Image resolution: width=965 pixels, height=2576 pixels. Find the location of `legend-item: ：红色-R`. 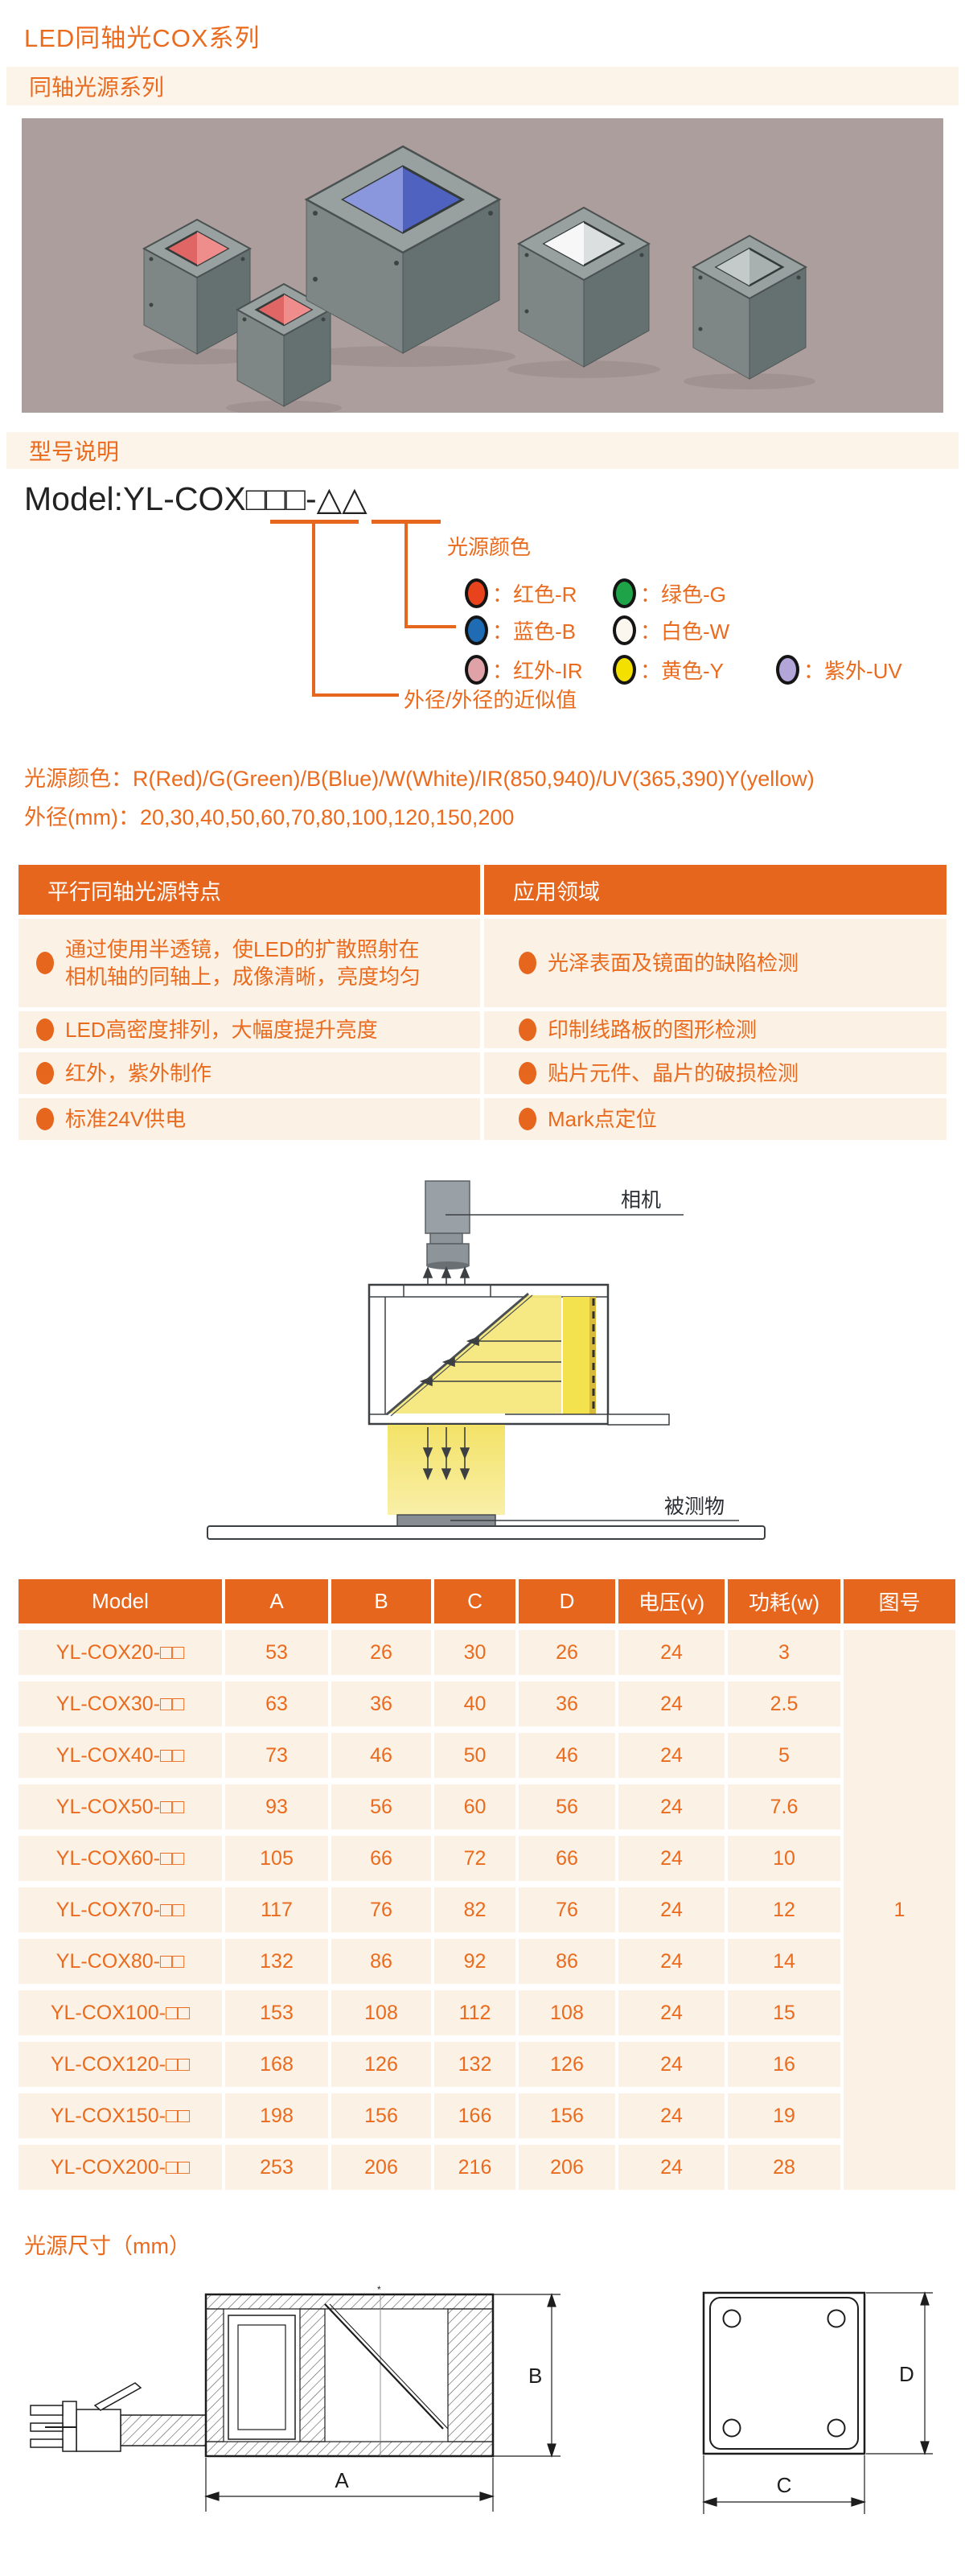

legend-item: ：红色-R is located at coordinates (539, 593).